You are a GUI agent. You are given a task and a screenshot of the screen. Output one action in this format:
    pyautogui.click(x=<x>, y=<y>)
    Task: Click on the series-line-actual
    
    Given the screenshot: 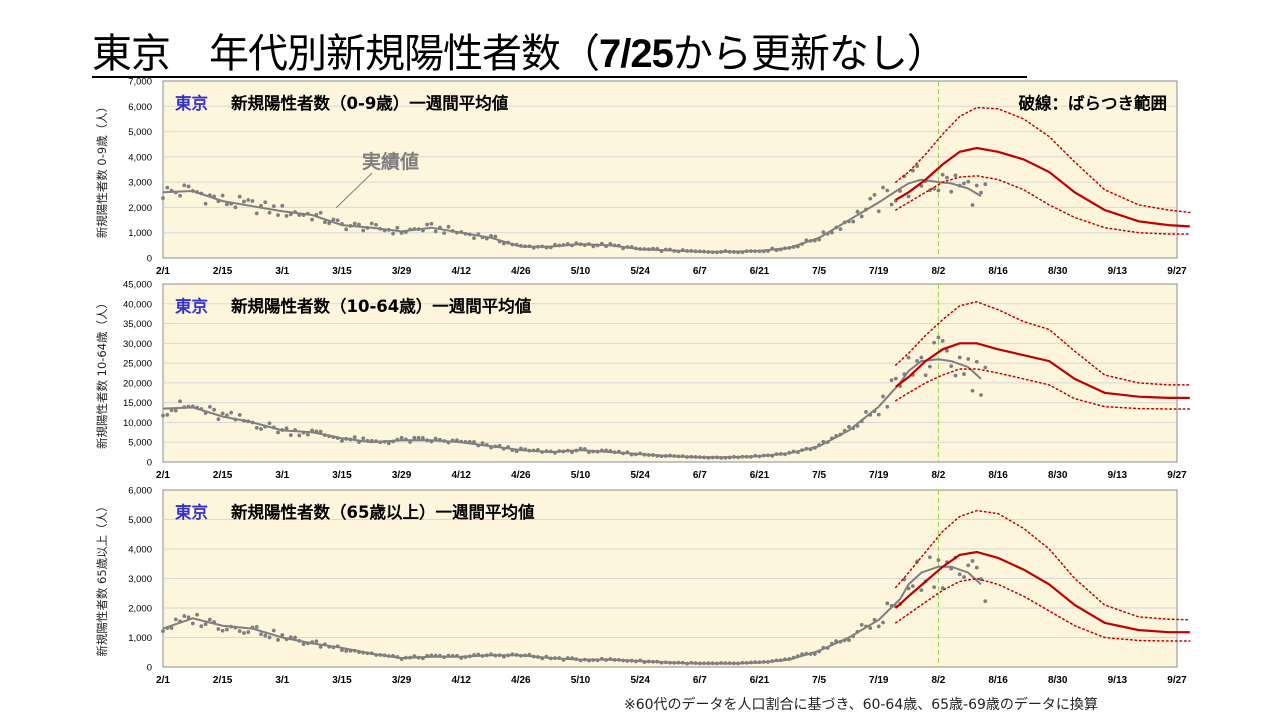 What is the action you would take?
    pyautogui.click(x=572, y=408)
    